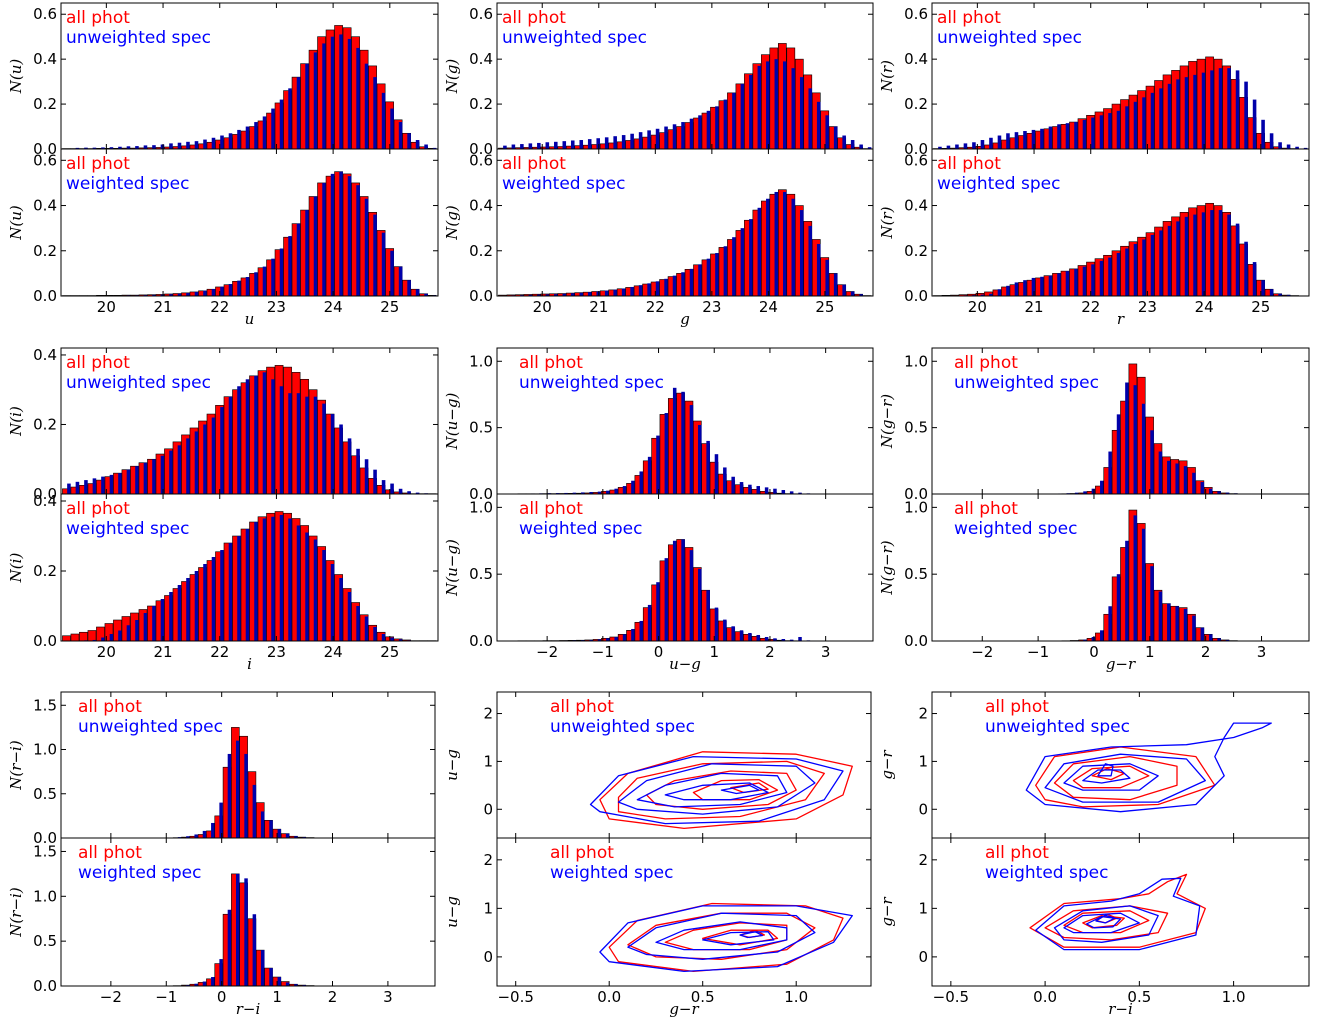 This screenshot has width=1327, height=1025. I want to click on x-tick-label: 20, so click(542, 307).